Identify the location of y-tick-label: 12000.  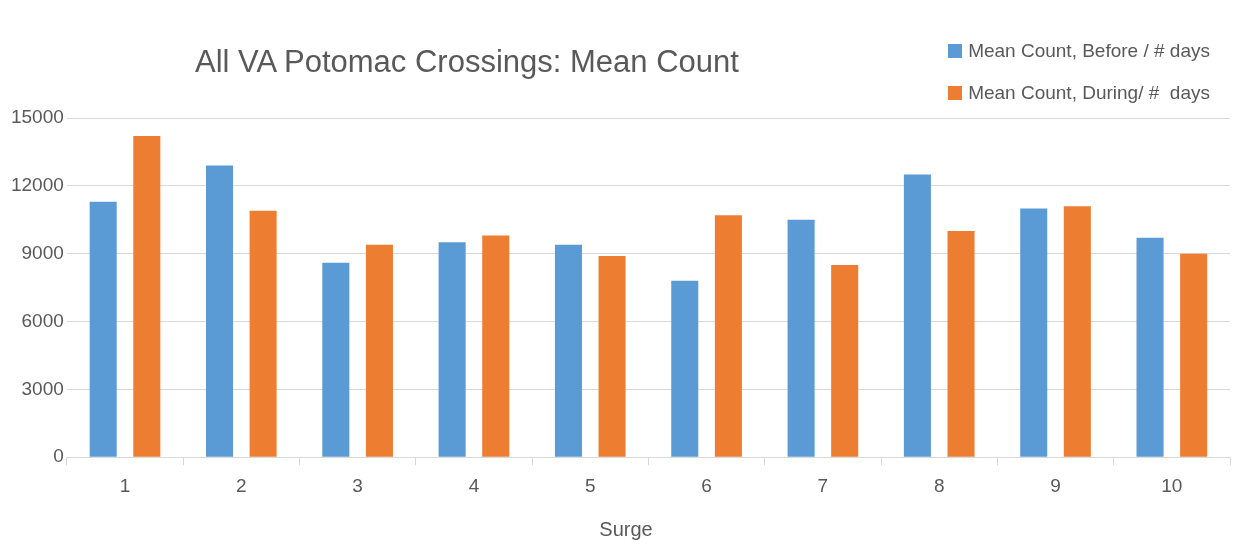
(37, 185).